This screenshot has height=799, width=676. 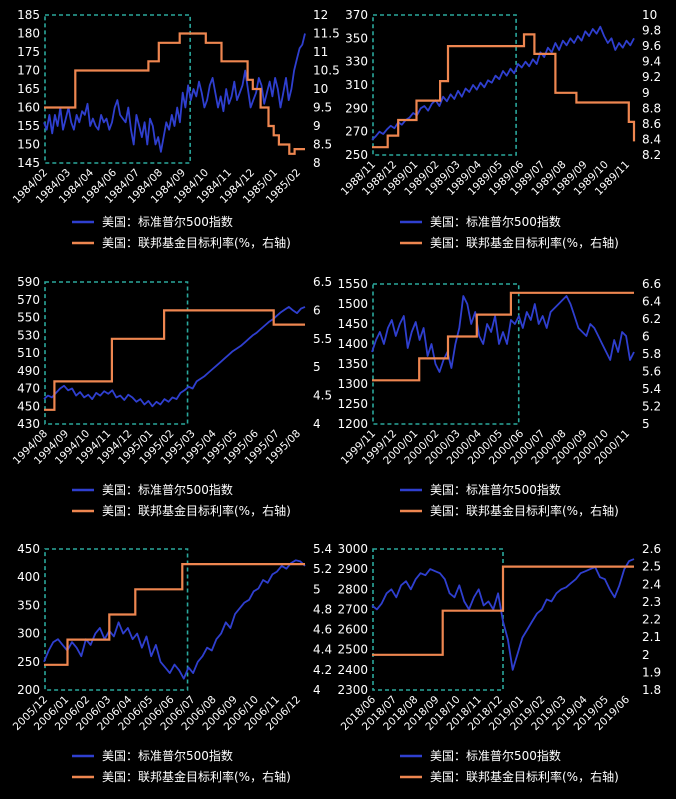 I want to click on right-axis-tick: 6.6, so click(x=651, y=284).